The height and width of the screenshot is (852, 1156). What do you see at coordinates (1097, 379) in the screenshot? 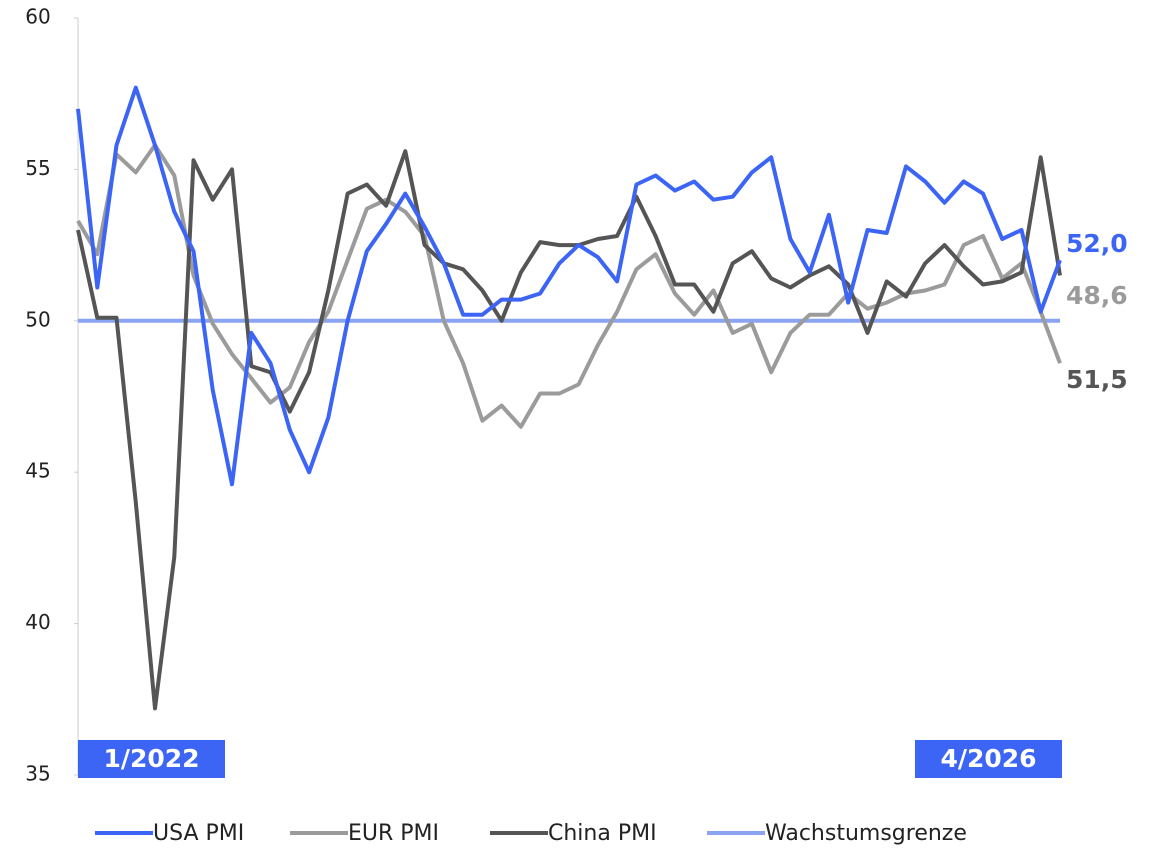
I see `end-label: 51,5` at bounding box center [1097, 379].